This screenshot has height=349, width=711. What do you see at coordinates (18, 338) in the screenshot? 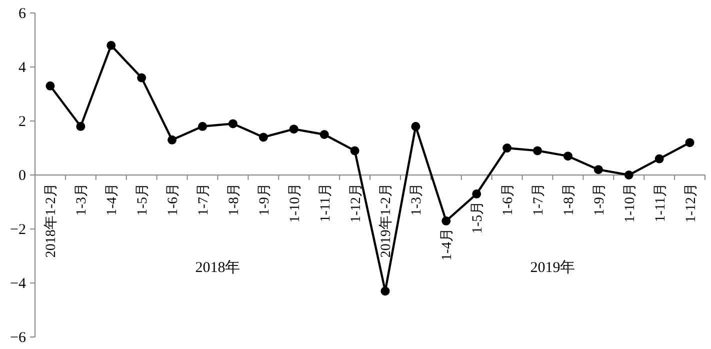
I see `y-tick-label: −6` at bounding box center [18, 338].